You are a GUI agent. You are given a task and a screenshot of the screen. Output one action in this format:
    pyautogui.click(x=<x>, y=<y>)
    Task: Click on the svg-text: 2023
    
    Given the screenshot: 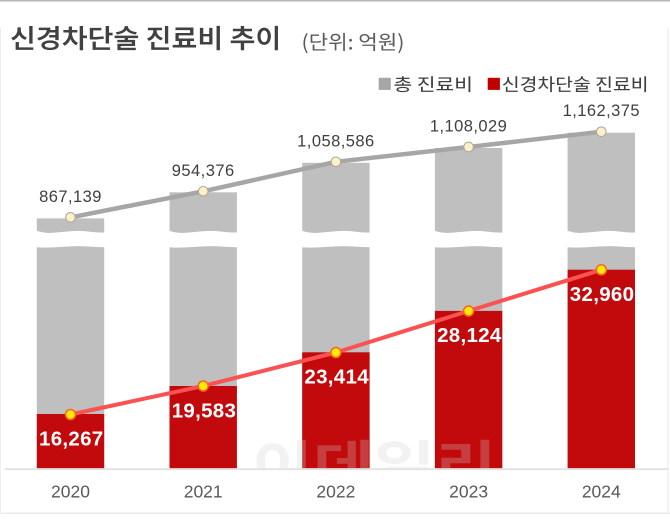 What is the action you would take?
    pyautogui.click(x=468, y=492)
    